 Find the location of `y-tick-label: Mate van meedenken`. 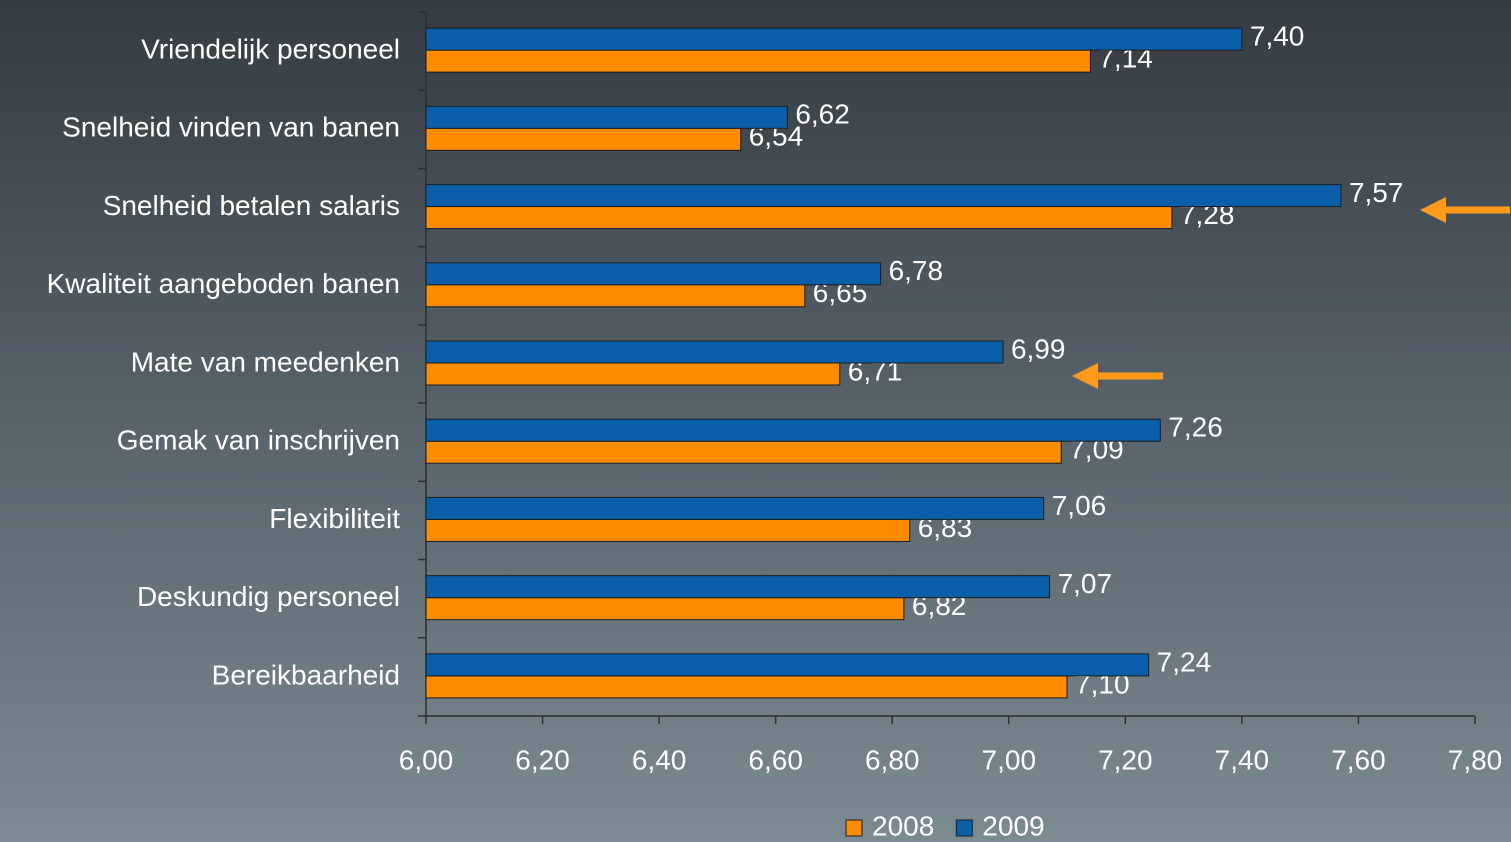

y-tick-label: Mate van meedenken is located at coordinates (265, 361).